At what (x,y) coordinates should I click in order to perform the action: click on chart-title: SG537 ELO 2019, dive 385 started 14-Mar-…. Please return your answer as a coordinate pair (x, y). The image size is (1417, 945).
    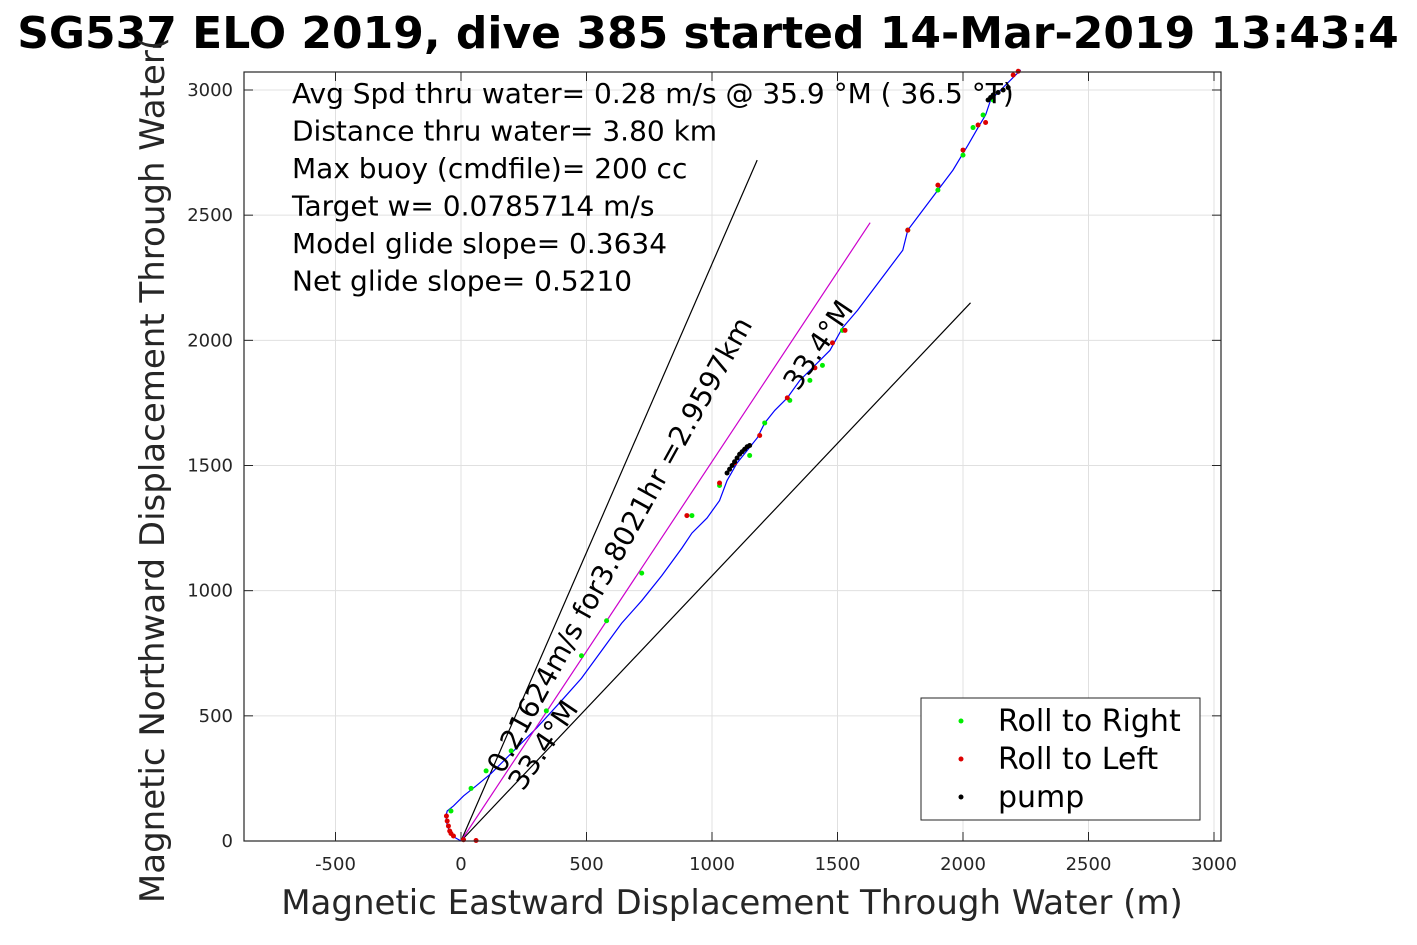
    Looking at the image, I should click on (708, 33).